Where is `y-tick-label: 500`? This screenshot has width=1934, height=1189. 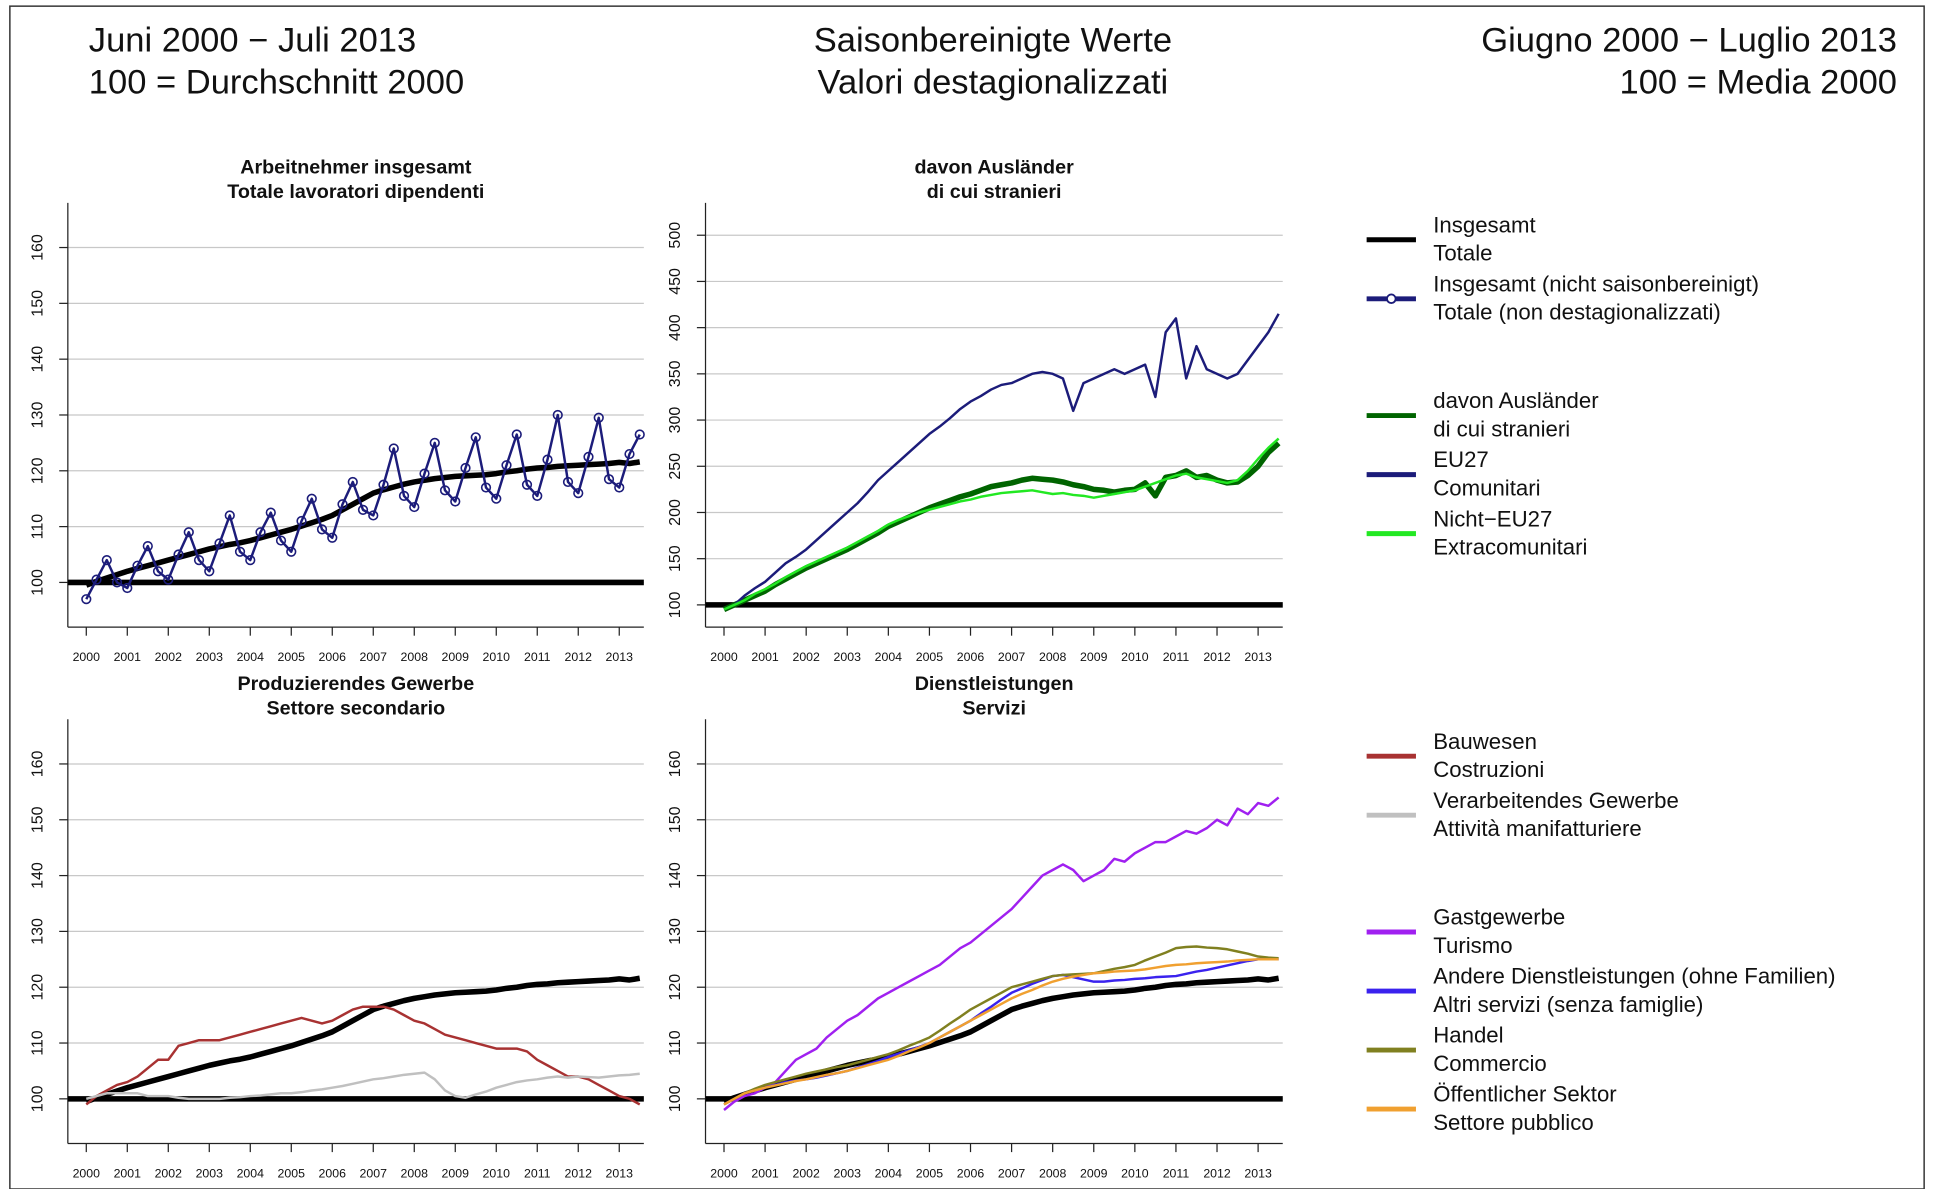
y-tick-label: 500 is located at coordinates (675, 235).